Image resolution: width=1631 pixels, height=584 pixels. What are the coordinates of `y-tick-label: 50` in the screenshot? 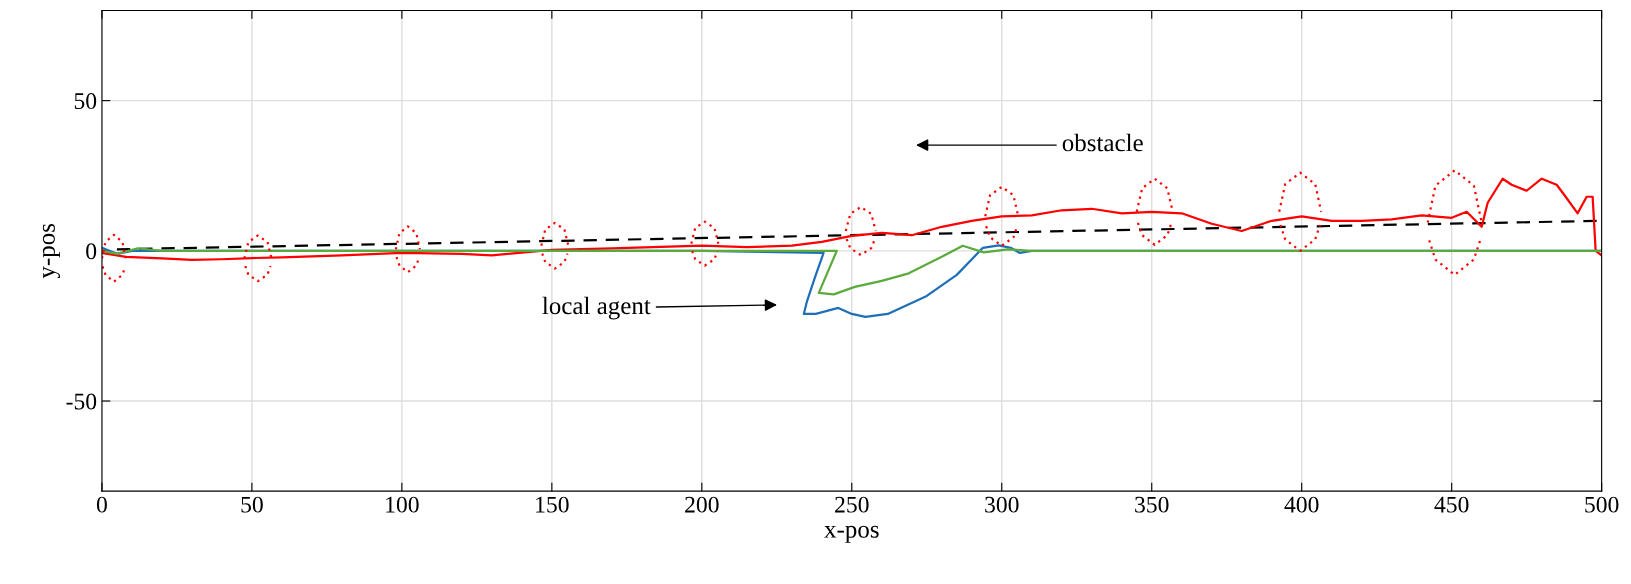 It's located at (85, 101).